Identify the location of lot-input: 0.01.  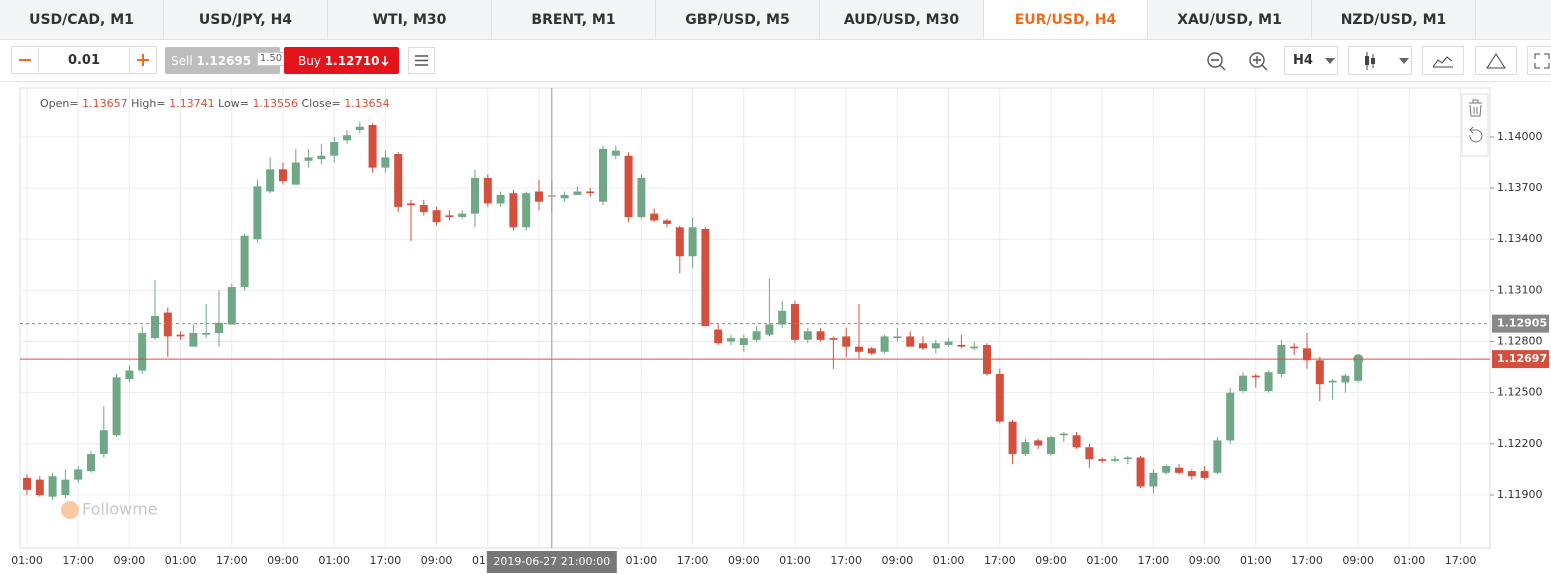
(84, 60).